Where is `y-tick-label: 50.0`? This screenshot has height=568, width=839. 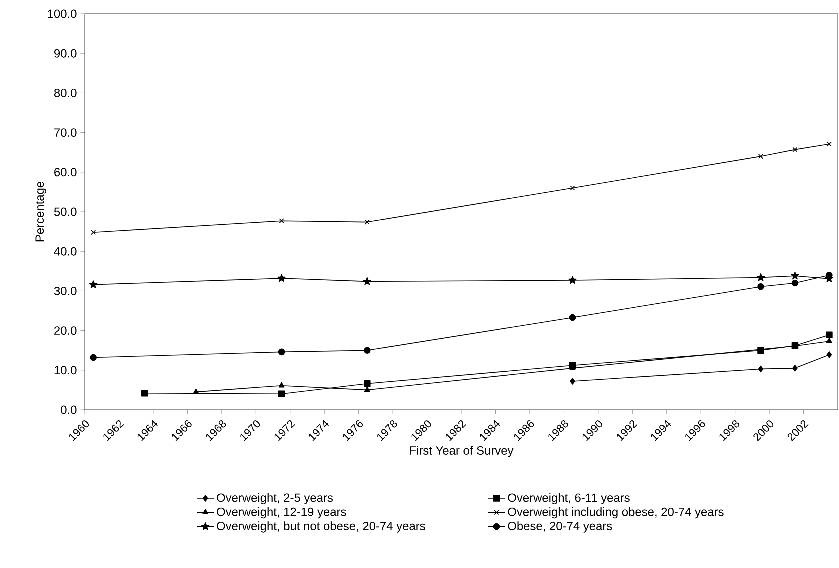
y-tick-label: 50.0 is located at coordinates (65, 212).